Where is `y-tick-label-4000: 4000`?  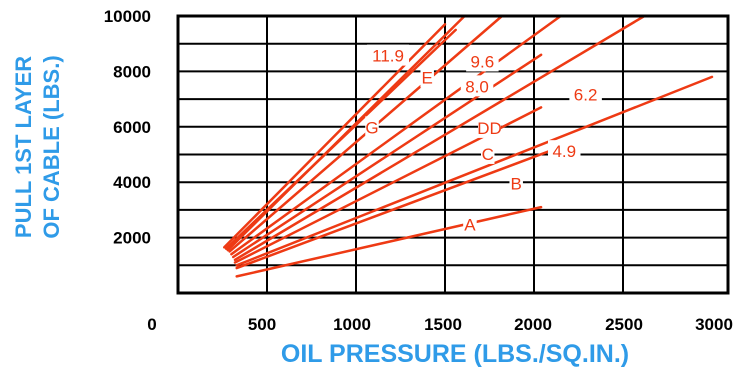
y-tick-label-4000: 4000 is located at coordinates (132, 182).